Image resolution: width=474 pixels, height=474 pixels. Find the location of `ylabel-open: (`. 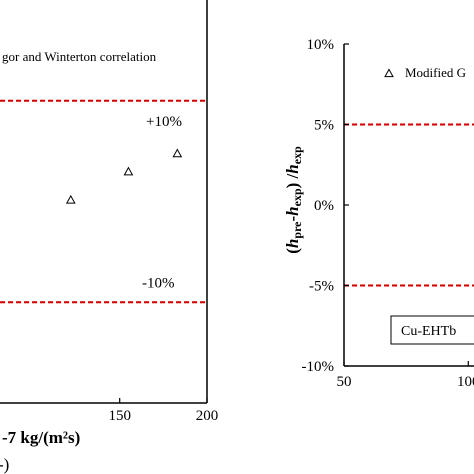

ylabel-open: ( is located at coordinates (292, 251).